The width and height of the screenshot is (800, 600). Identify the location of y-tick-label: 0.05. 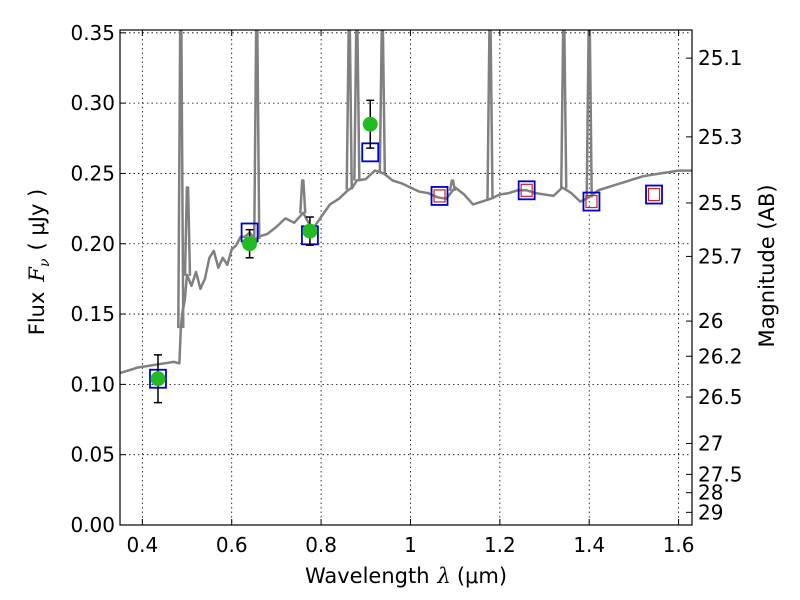
(92, 455).